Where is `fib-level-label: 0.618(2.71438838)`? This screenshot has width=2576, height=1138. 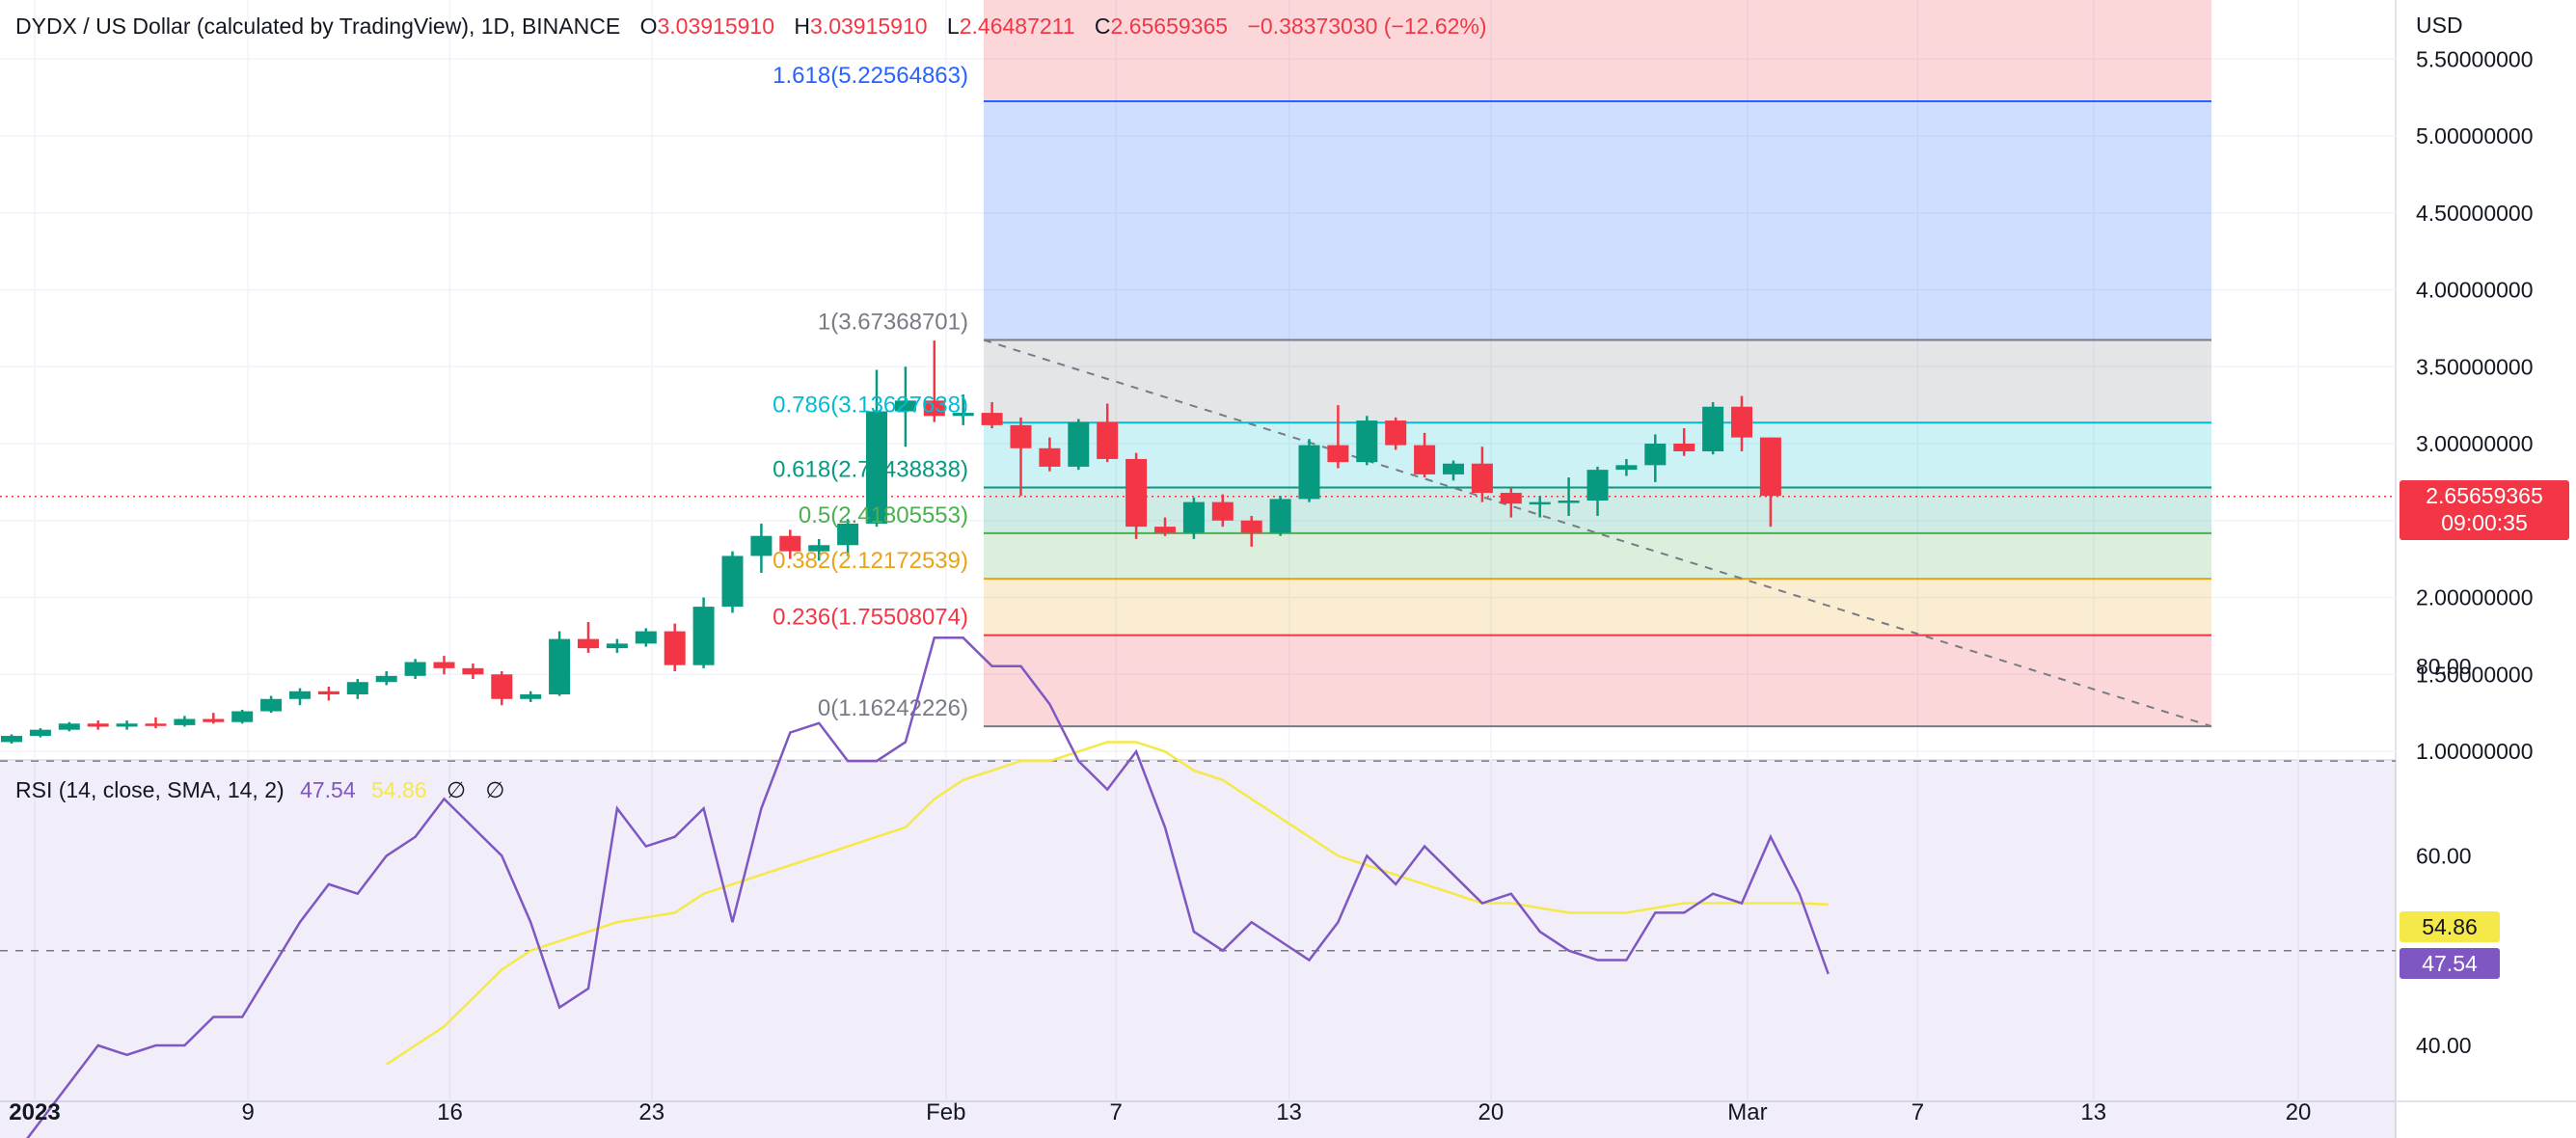
fib-level-label: 0.618(2.71438838) is located at coordinates (870, 470).